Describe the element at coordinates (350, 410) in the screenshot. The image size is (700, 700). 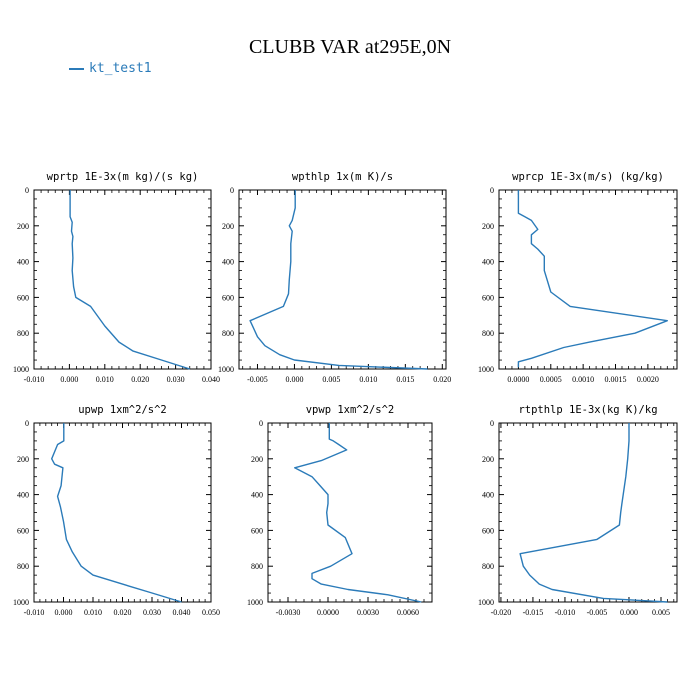
I see `panel-title: vpwp 1xm^2/s^2` at that location.